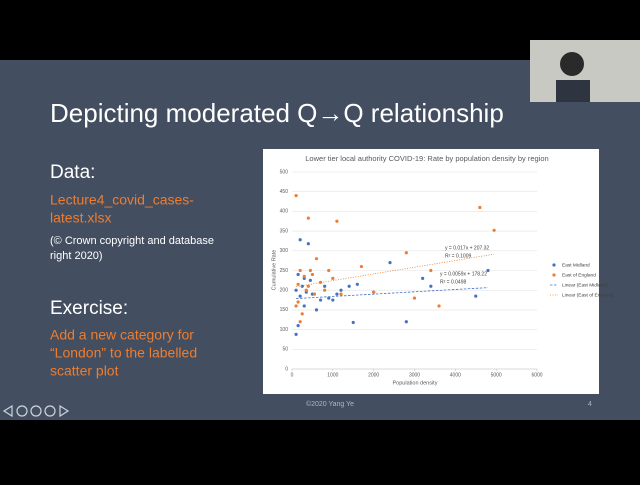 The width and height of the screenshot is (640, 485). Describe the element at coordinates (284, 291) in the screenshot. I see `y-tick-label: 200` at that location.